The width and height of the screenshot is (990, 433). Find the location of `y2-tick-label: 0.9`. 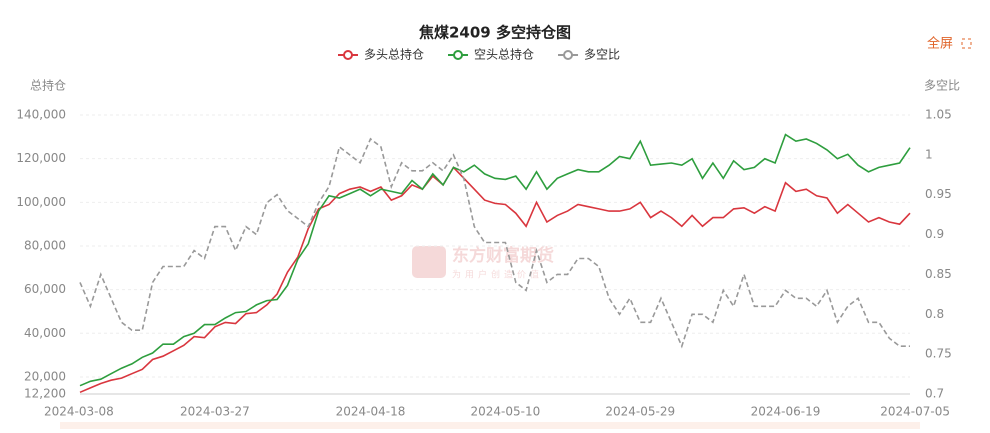

y2-tick-label: 0.9 is located at coordinates (934, 234).